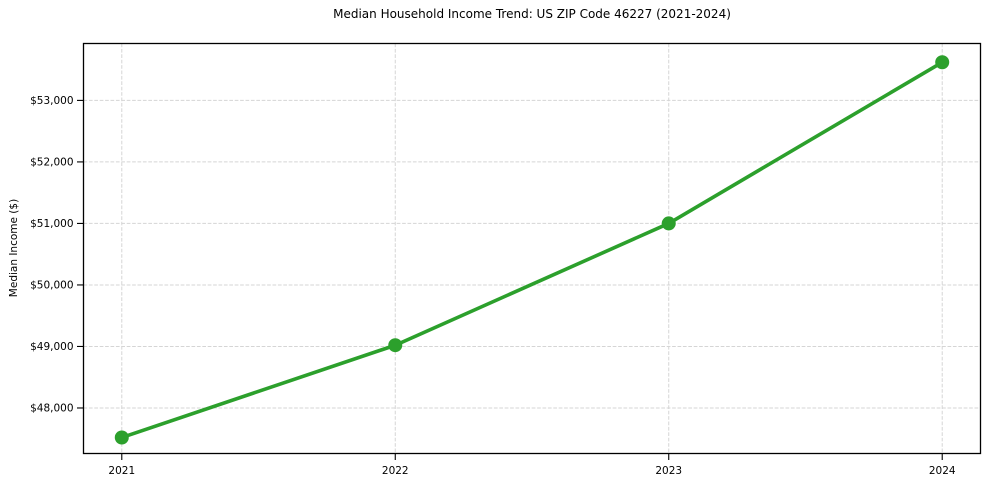 This screenshot has width=989, height=490. Describe the element at coordinates (121, 437) in the screenshot. I see `data-point-2021` at that location.